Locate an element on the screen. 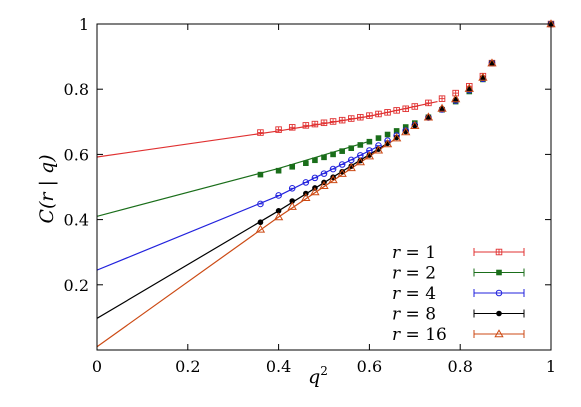 This screenshot has width=581, height=407. x-tick-label: 0.8 is located at coordinates (459, 366).